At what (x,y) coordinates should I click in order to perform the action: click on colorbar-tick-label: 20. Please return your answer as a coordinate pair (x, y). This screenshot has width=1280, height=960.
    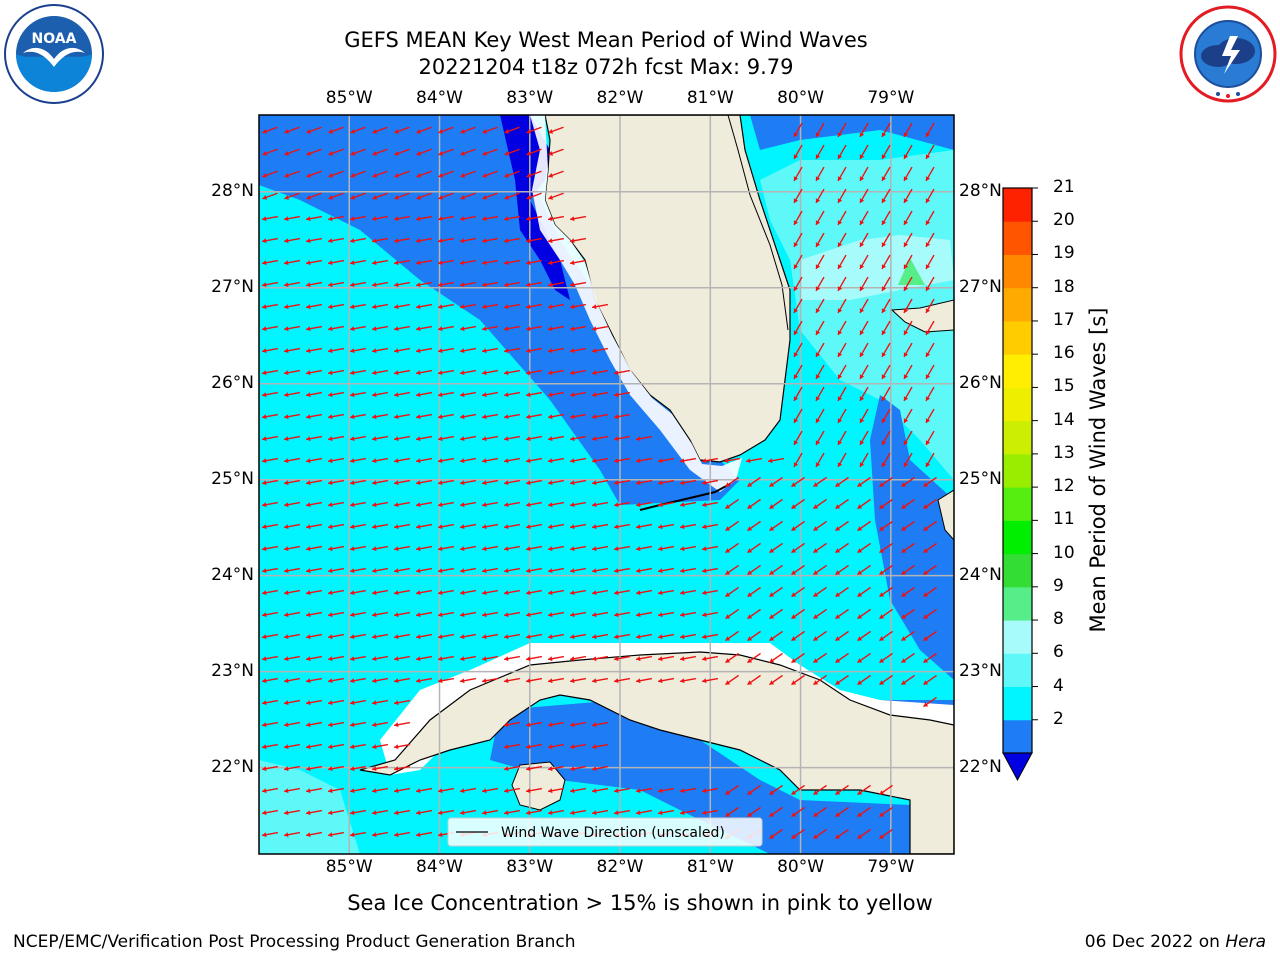
    Looking at the image, I should click on (1064, 220).